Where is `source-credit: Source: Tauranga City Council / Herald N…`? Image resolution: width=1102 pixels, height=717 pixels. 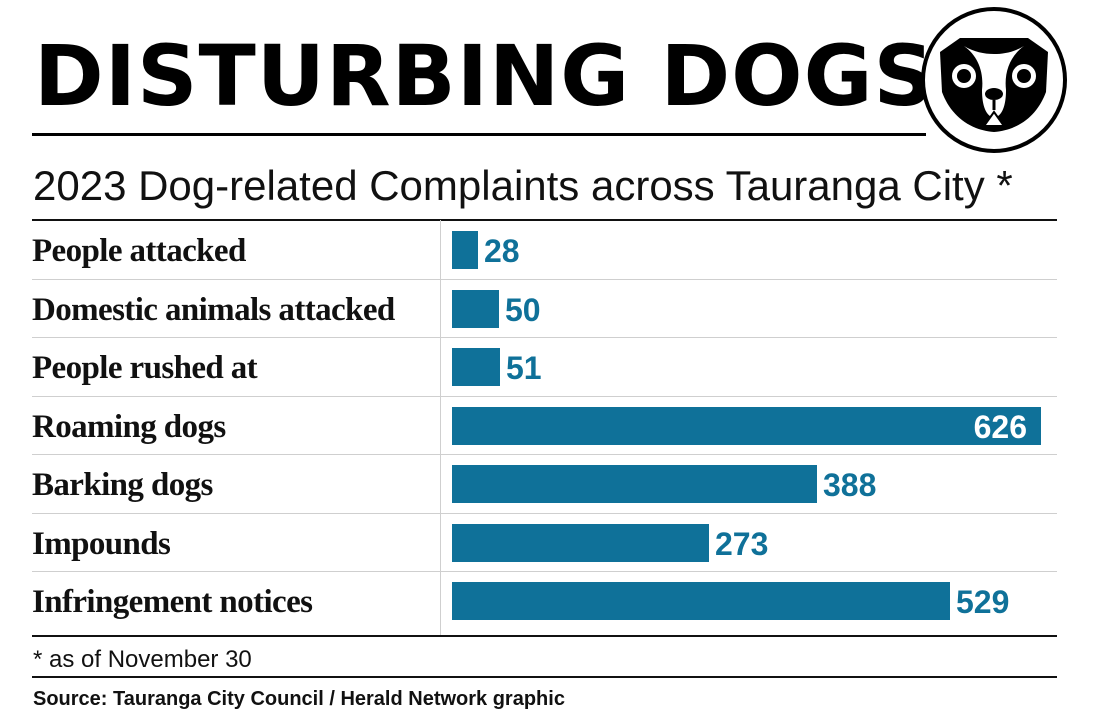
source-credit: Source: Tauranga City Council / Herald N… is located at coordinates (299, 699).